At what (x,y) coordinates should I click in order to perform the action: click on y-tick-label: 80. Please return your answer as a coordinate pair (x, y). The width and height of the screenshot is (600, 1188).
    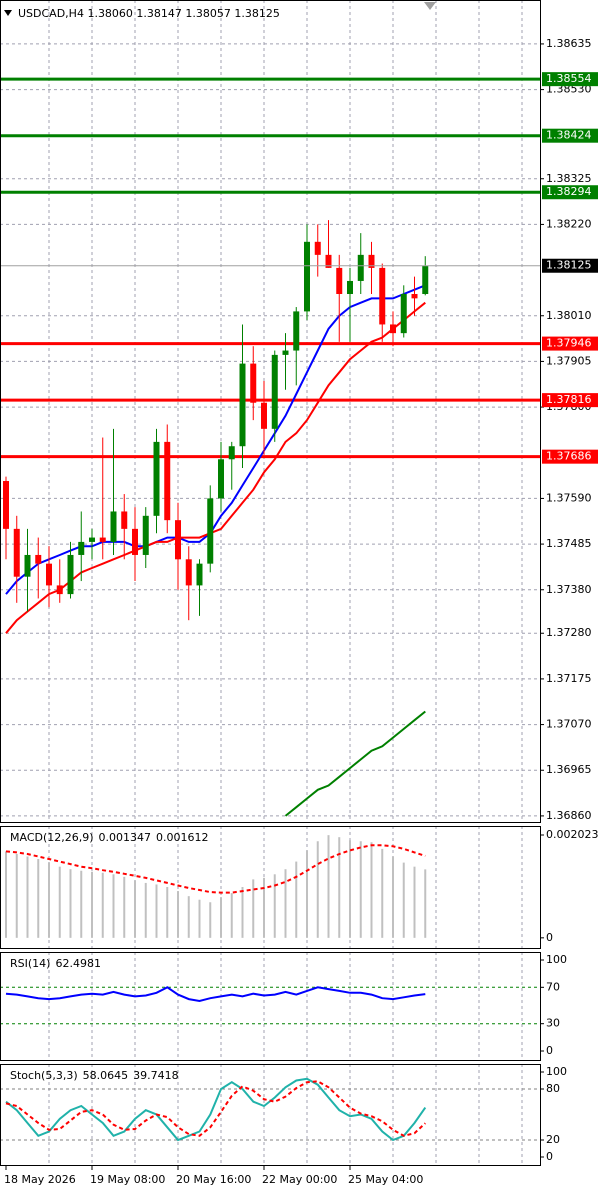
    Looking at the image, I should click on (553, 1088).